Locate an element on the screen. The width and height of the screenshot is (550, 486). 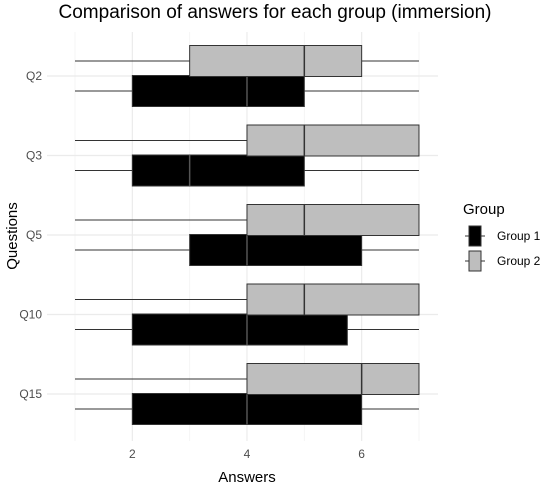
y-tick-q2: Q2 is located at coordinates (34, 76).